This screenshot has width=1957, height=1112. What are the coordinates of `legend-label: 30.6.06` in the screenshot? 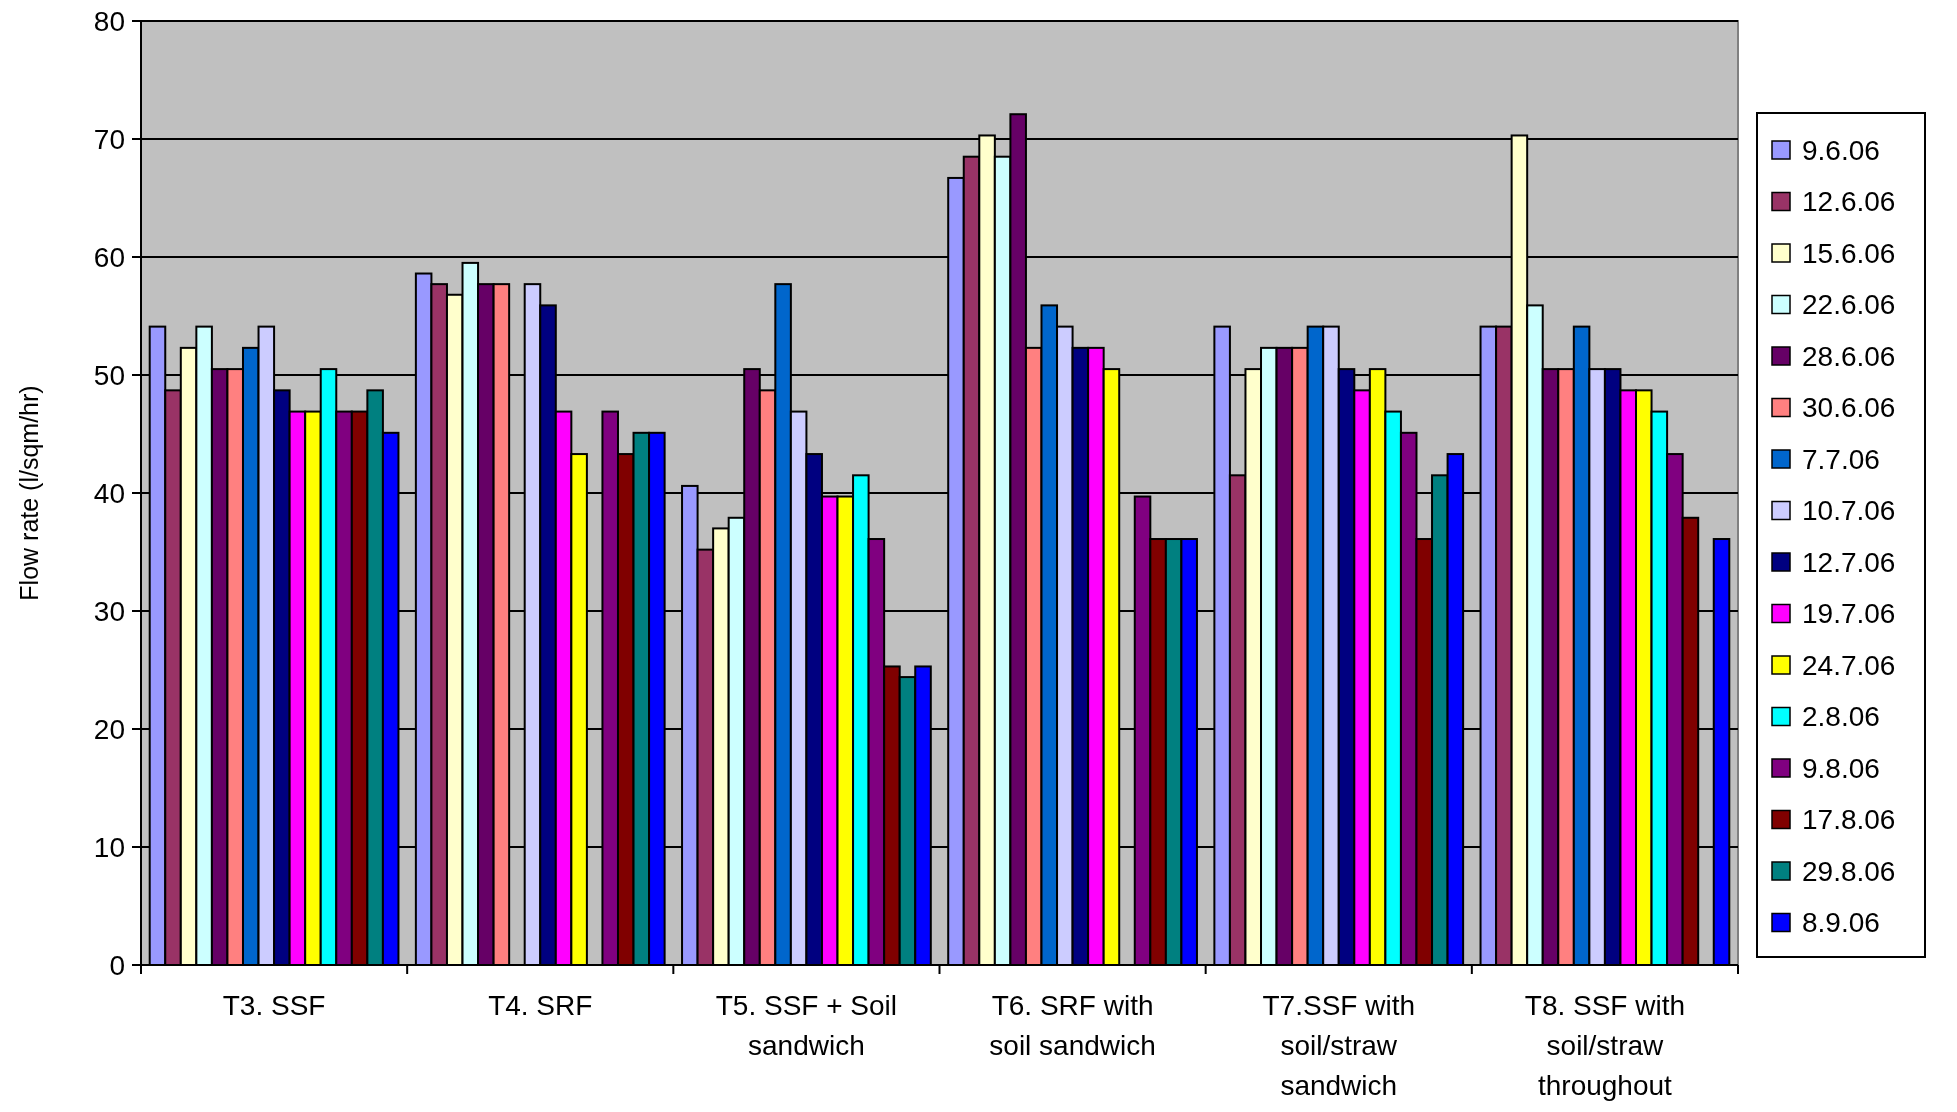 It's located at (1849, 408).